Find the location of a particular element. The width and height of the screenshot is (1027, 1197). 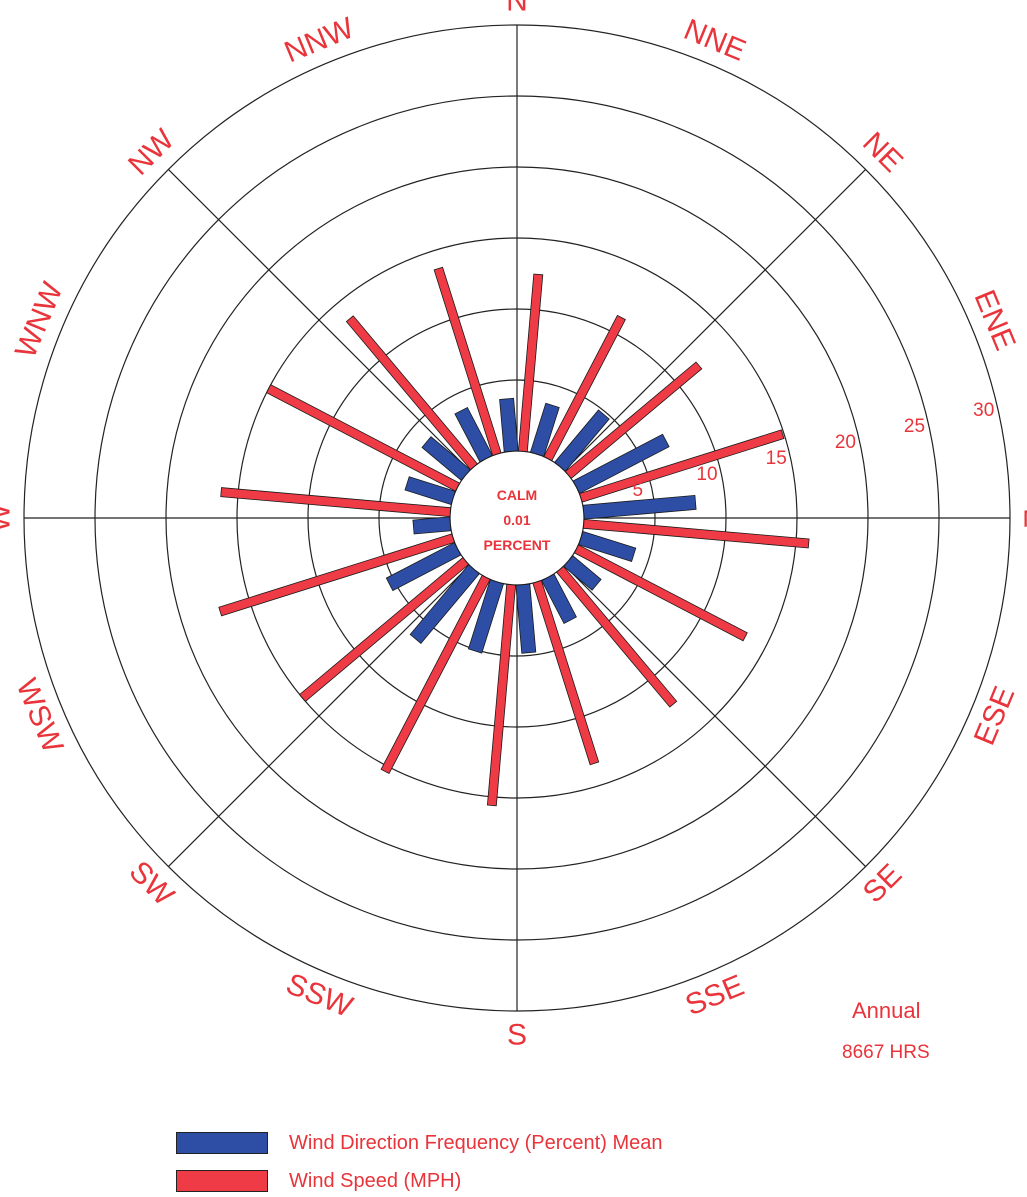

direction-label-wsw: WSW is located at coordinates (39, 716).